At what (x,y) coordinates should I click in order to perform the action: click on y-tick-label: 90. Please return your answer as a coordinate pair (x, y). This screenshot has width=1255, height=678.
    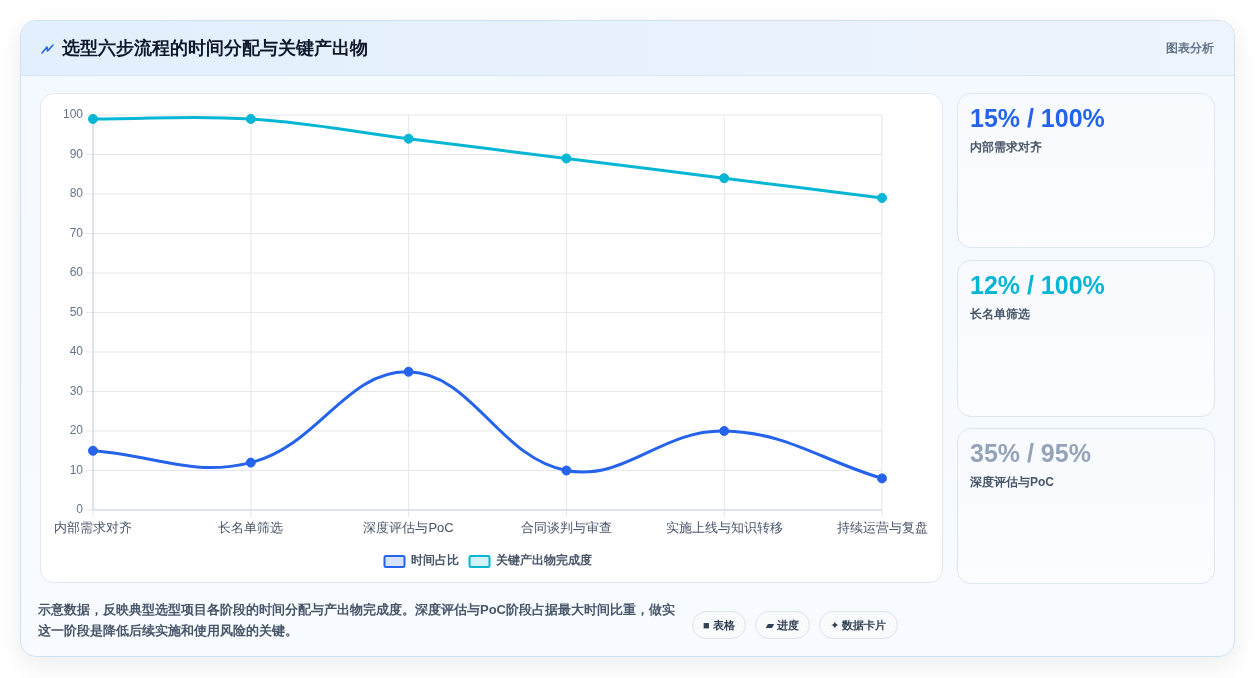
    Looking at the image, I should click on (76, 153).